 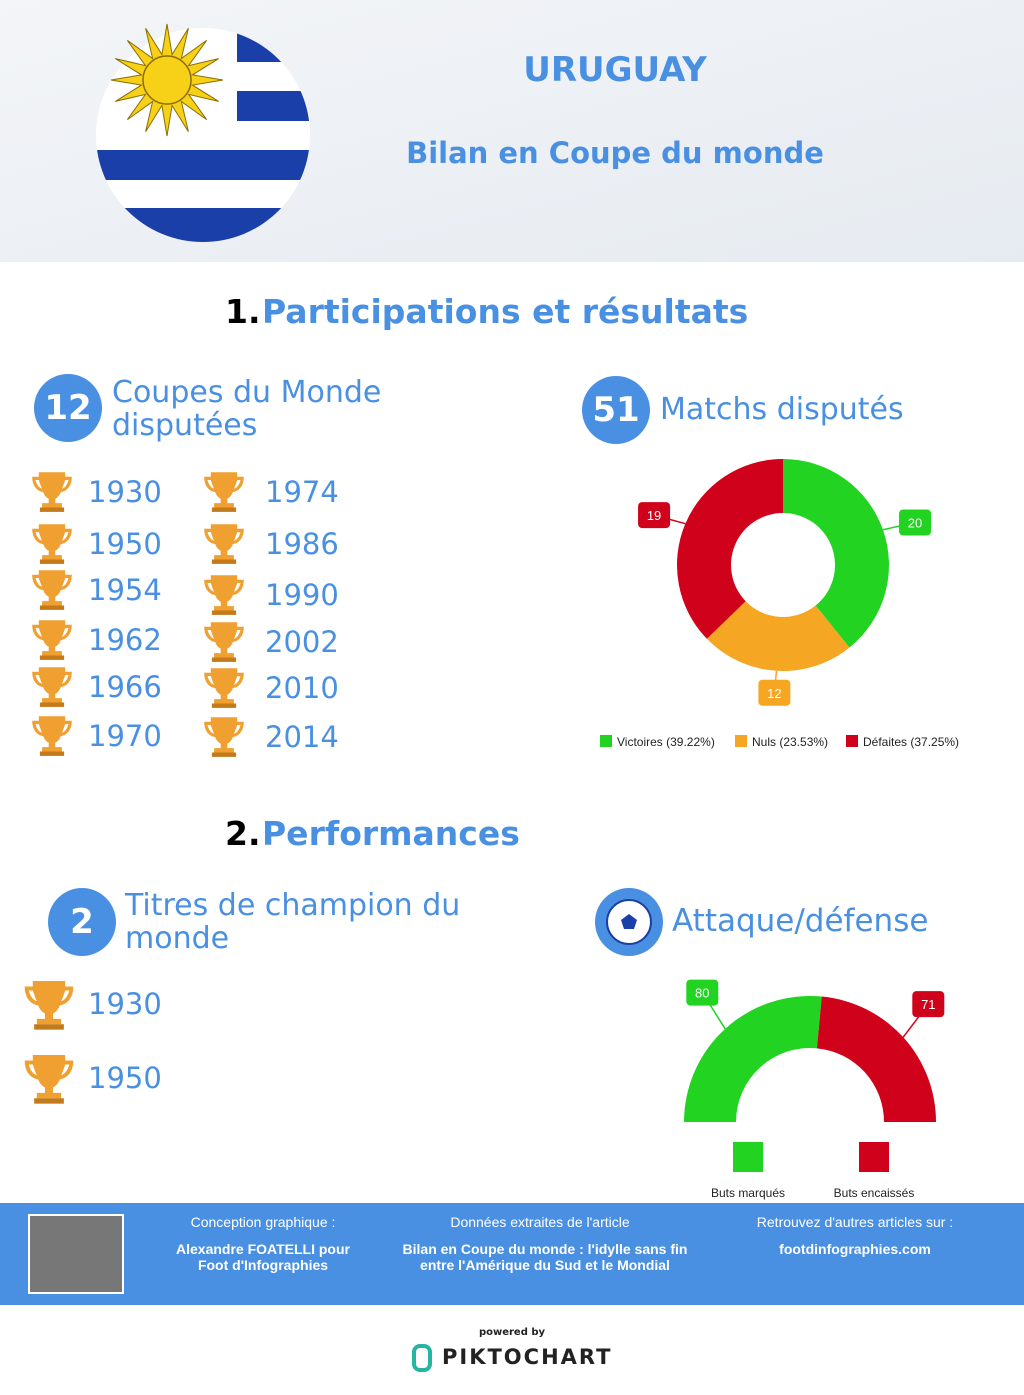 What do you see at coordinates (302, 492) in the screenshot?
I see `year: 1974` at bounding box center [302, 492].